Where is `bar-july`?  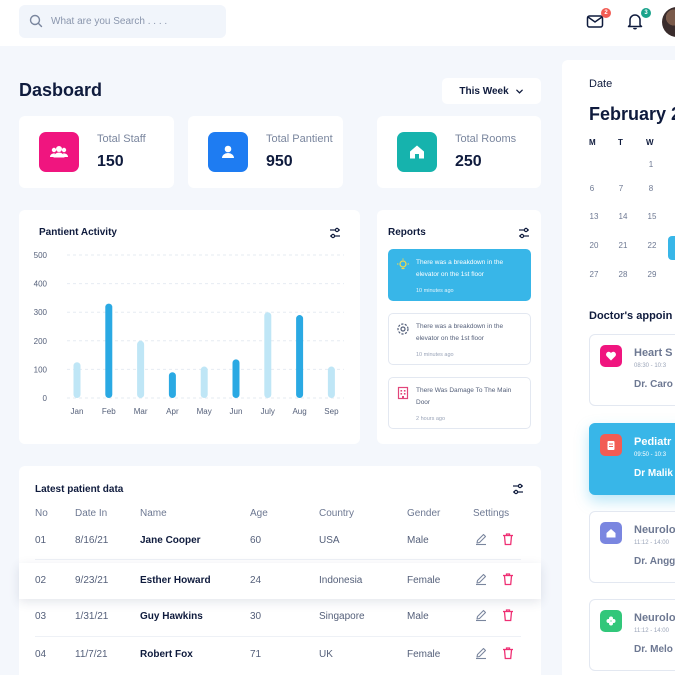 bar-july is located at coordinates (268, 355).